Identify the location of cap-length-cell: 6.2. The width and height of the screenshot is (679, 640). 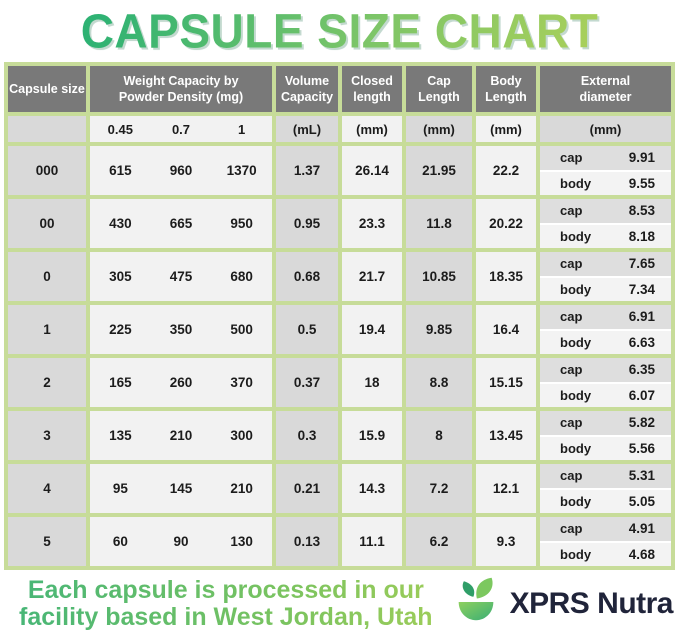
(439, 541).